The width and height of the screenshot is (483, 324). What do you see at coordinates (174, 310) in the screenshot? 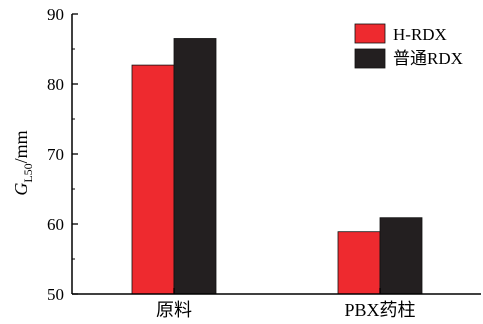
I see `x-tick-label-0: 原料` at bounding box center [174, 310].